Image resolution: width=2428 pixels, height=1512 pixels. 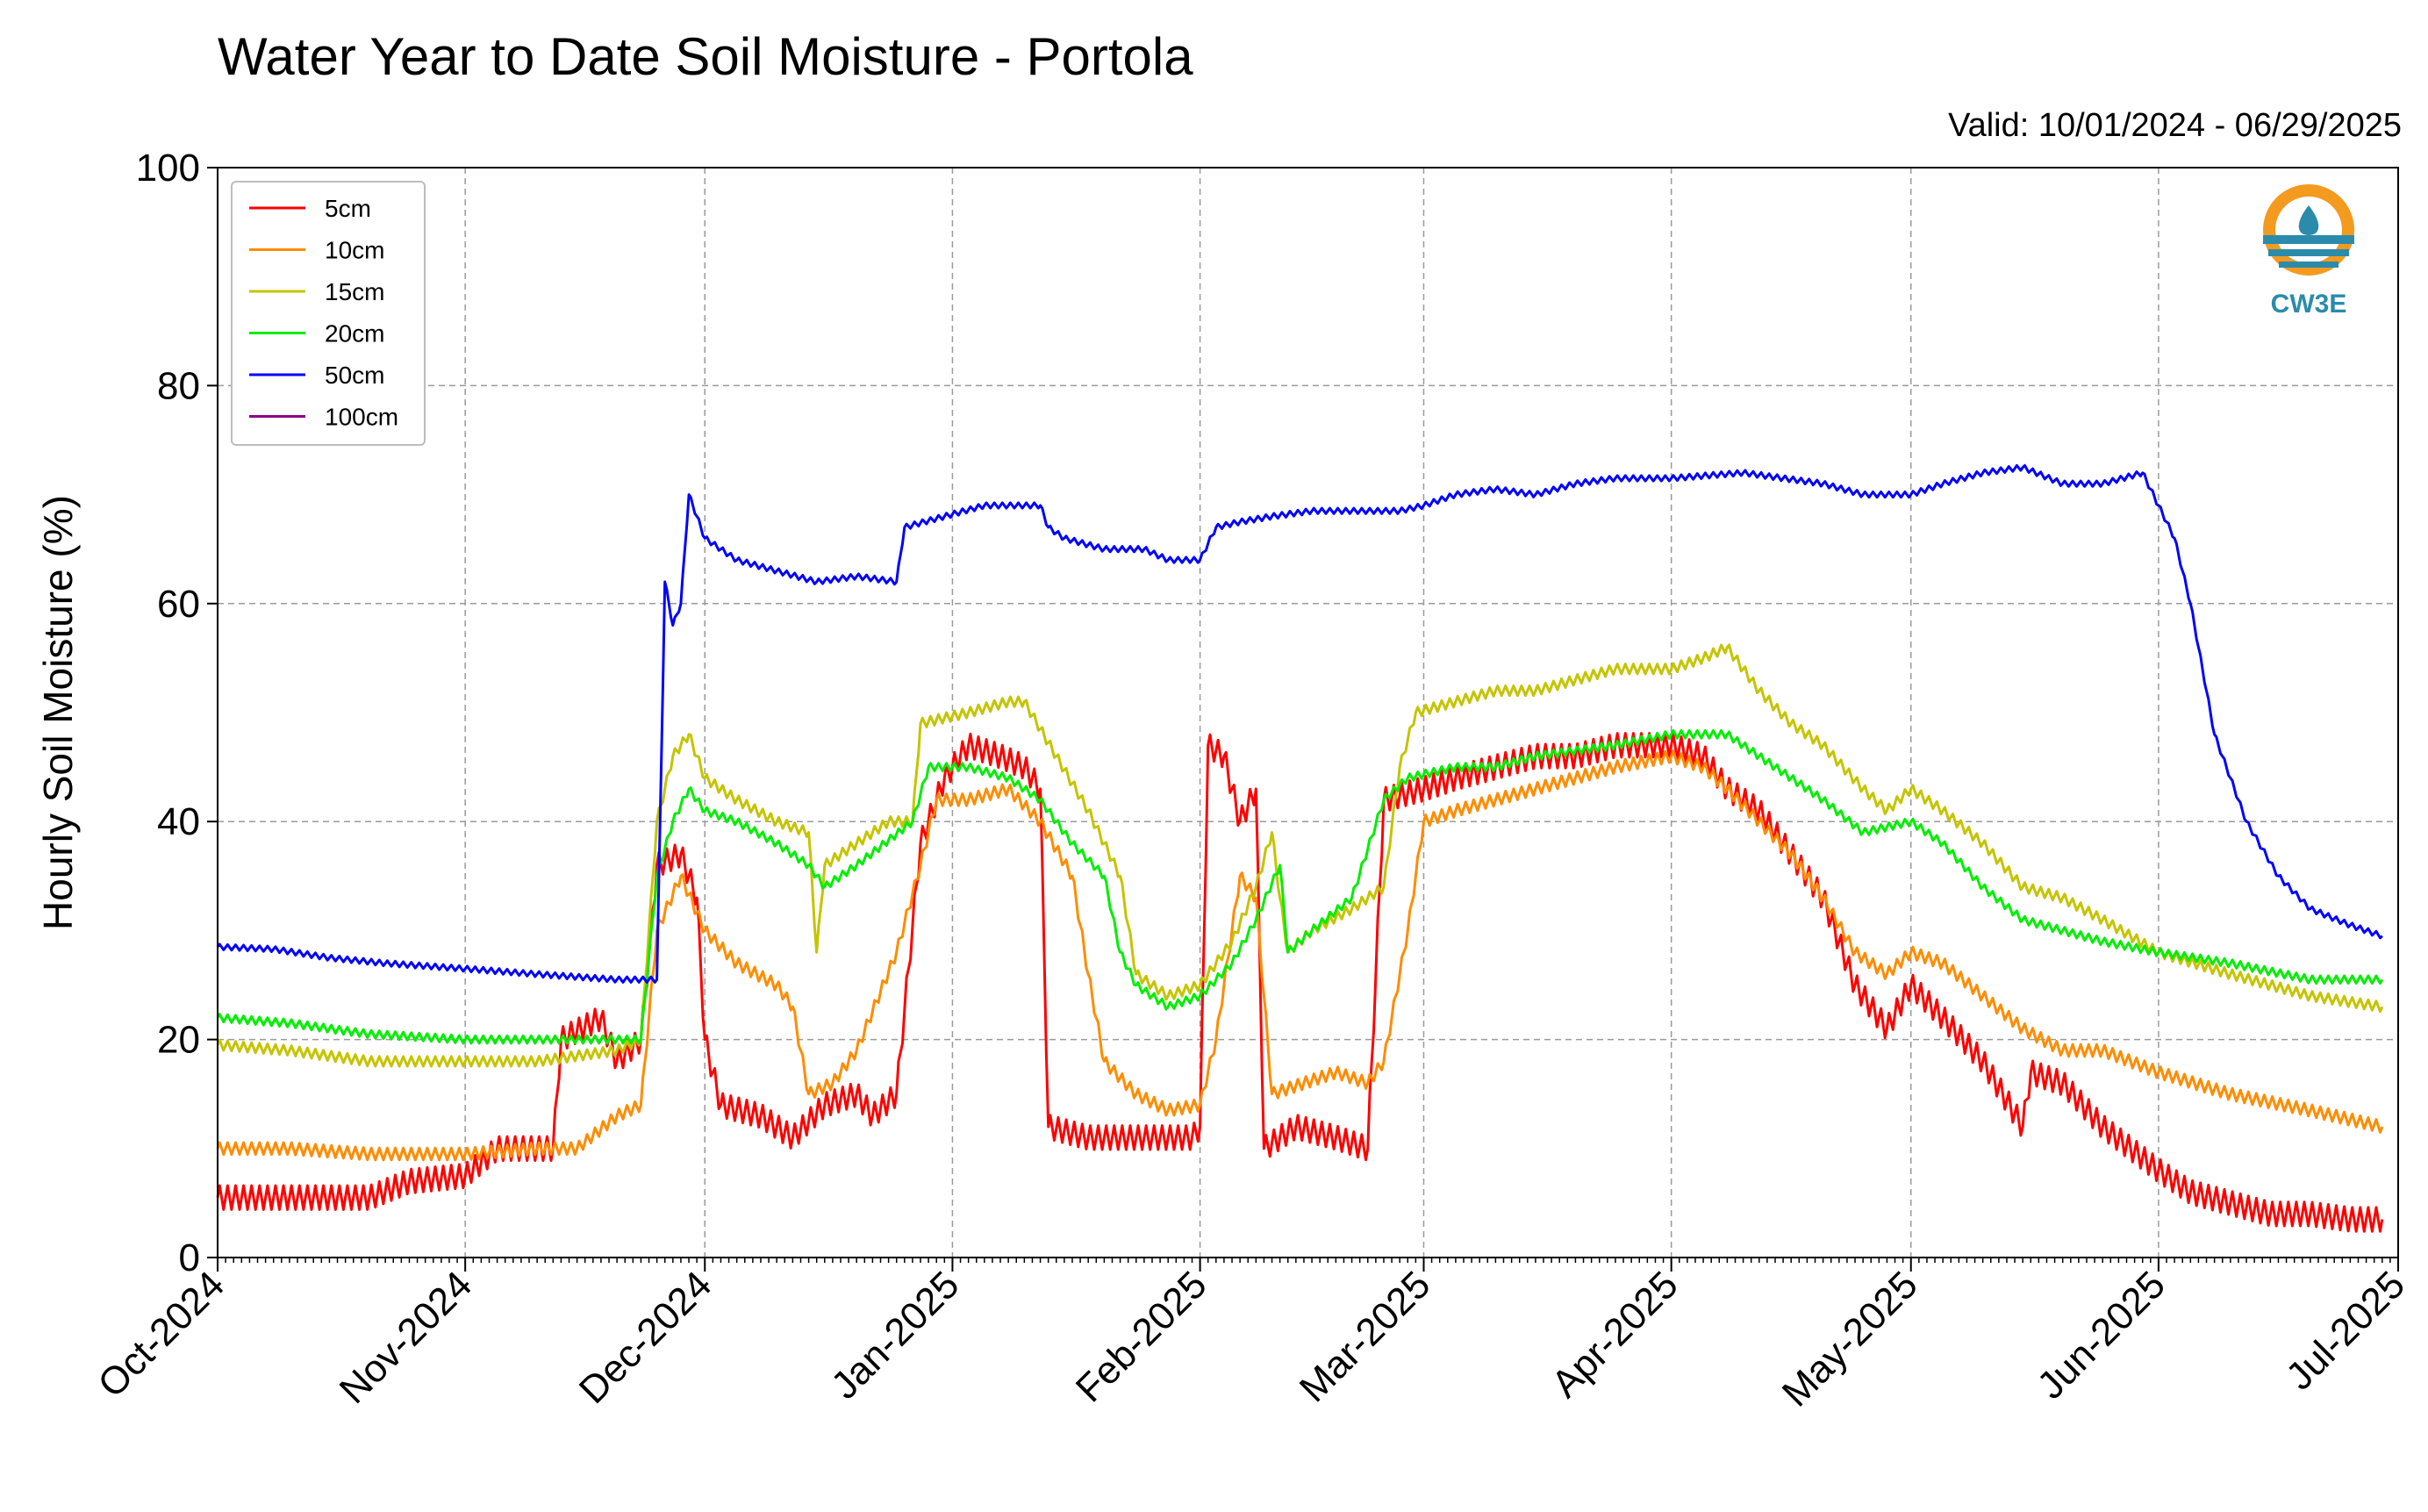 What do you see at coordinates (354, 375) in the screenshot?
I see `legend-label-50cm: 50cm` at bounding box center [354, 375].